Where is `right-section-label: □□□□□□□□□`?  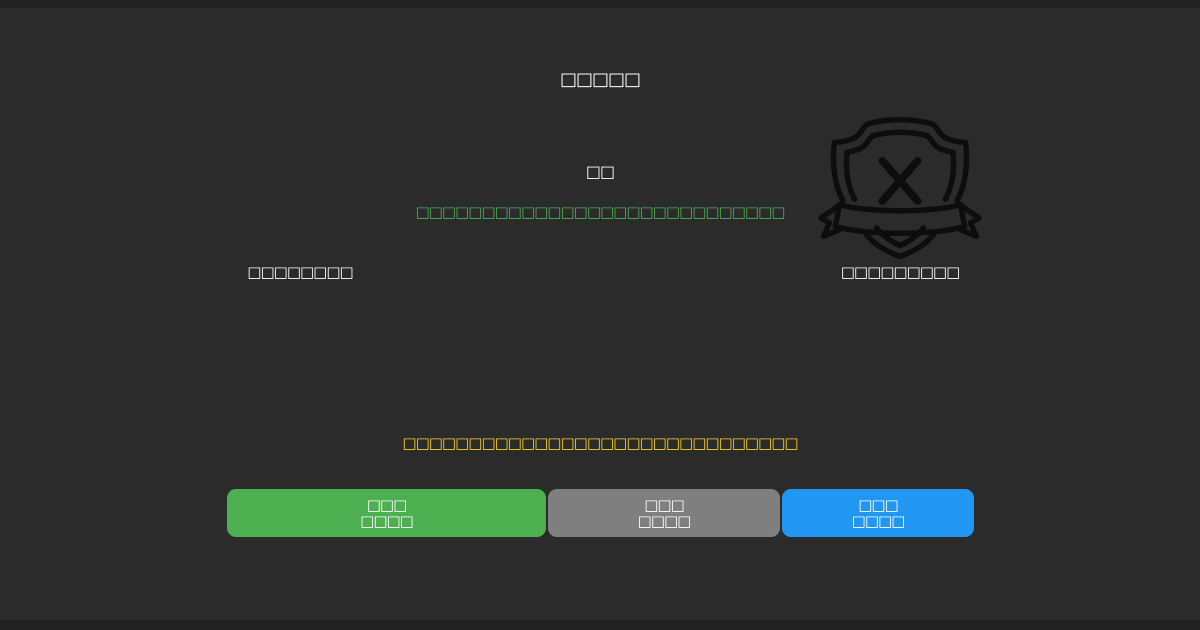
right-section-label: □□□□□□□□□ is located at coordinates (900, 272).